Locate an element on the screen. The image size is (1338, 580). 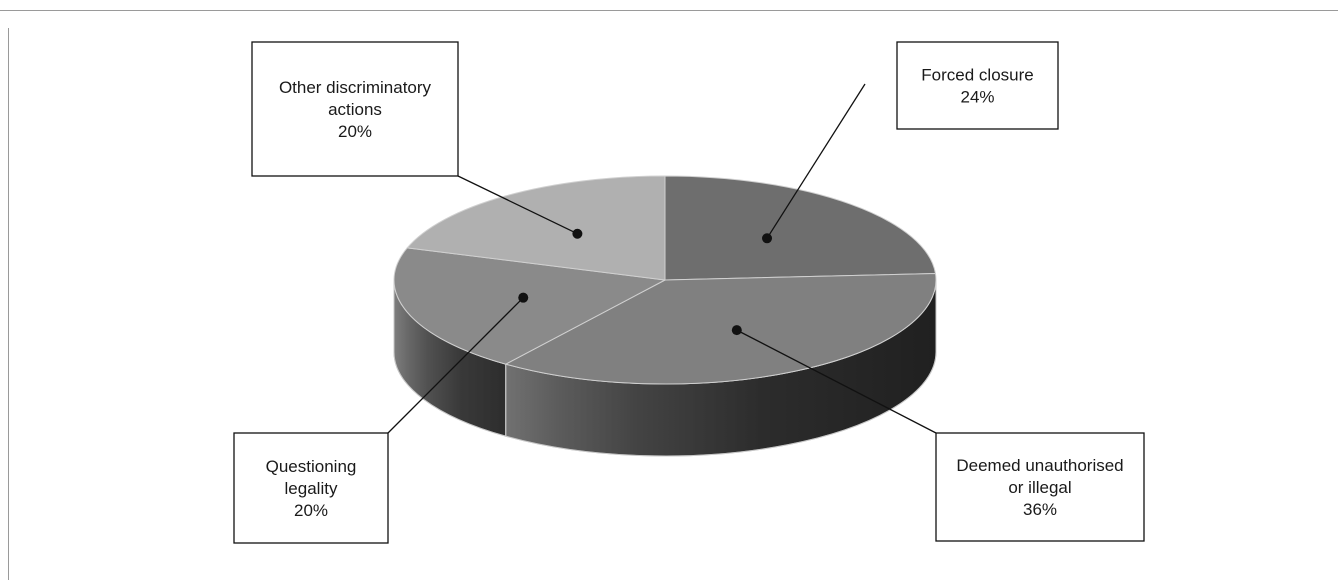
data-label: Questioning legality 20% is located at coordinates (311, 488).